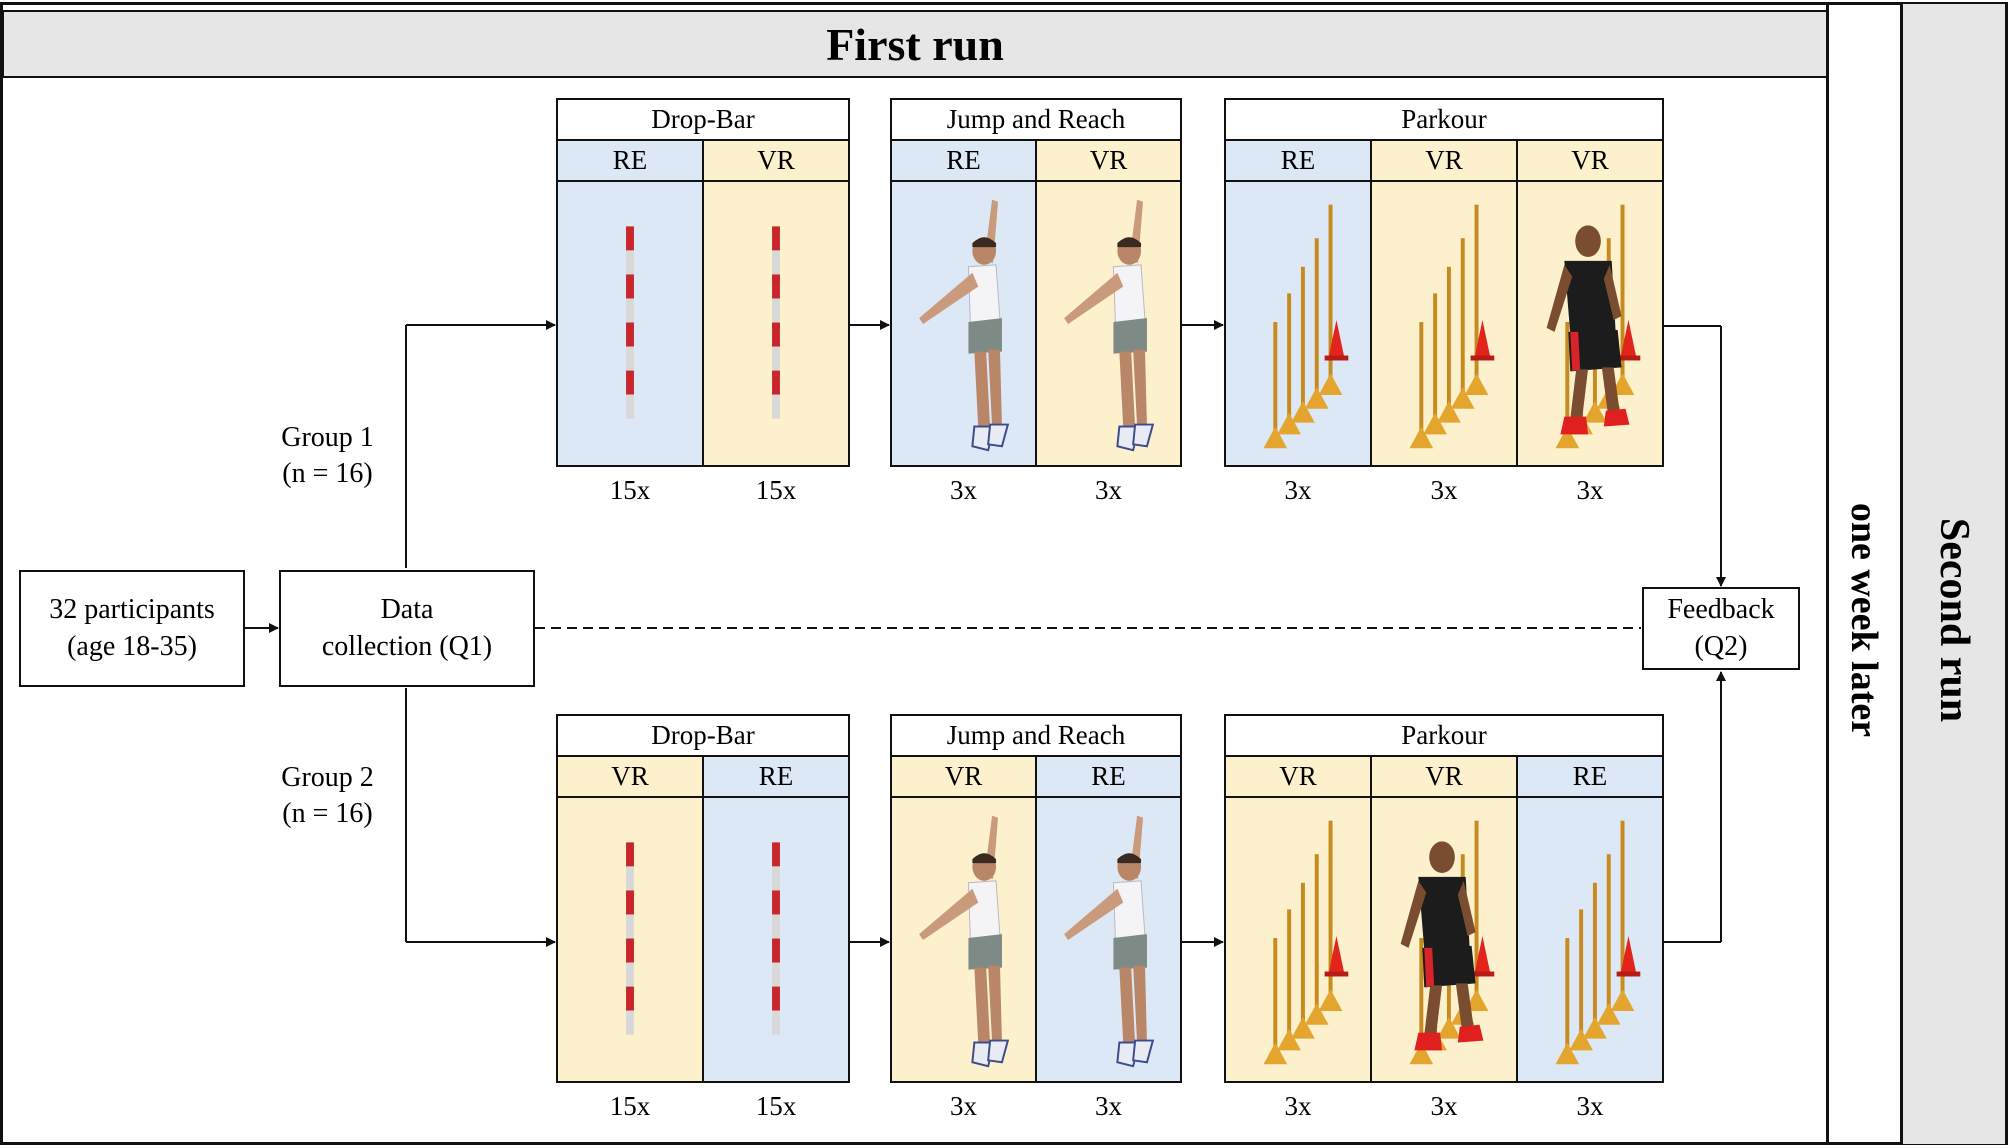 This screenshot has height=1148, width=2008. What do you see at coordinates (1612, 292) in the screenshot?
I see `avatar-arm-right` at bounding box center [1612, 292].